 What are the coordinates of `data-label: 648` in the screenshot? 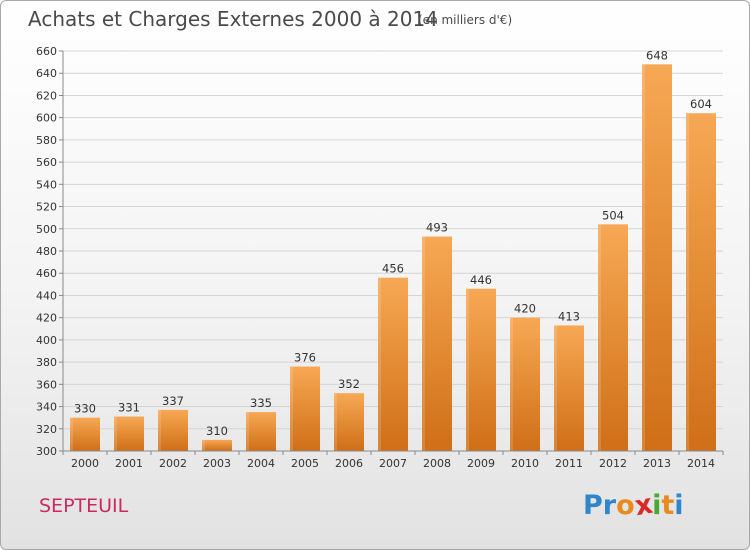 It's located at (657, 55).